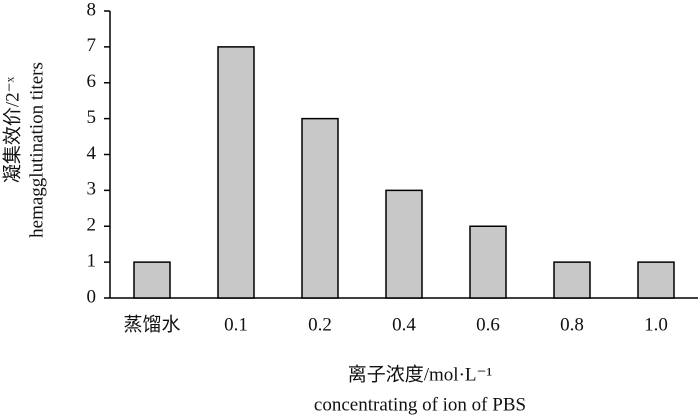 The image size is (700, 420). I want to click on y-tick-label: 4, so click(92, 153).